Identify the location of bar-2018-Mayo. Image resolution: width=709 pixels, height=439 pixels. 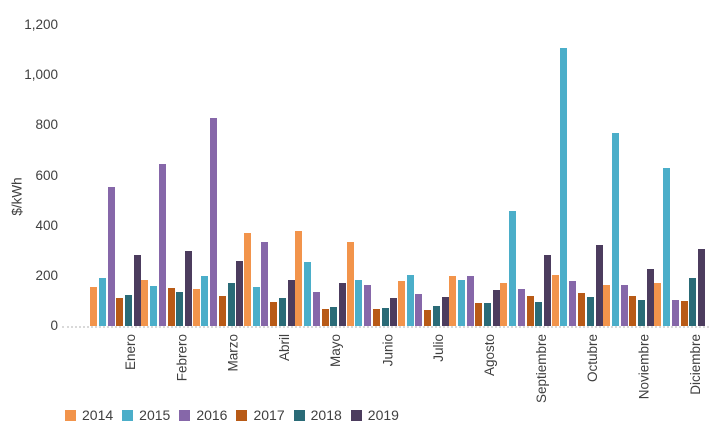
(334, 316).